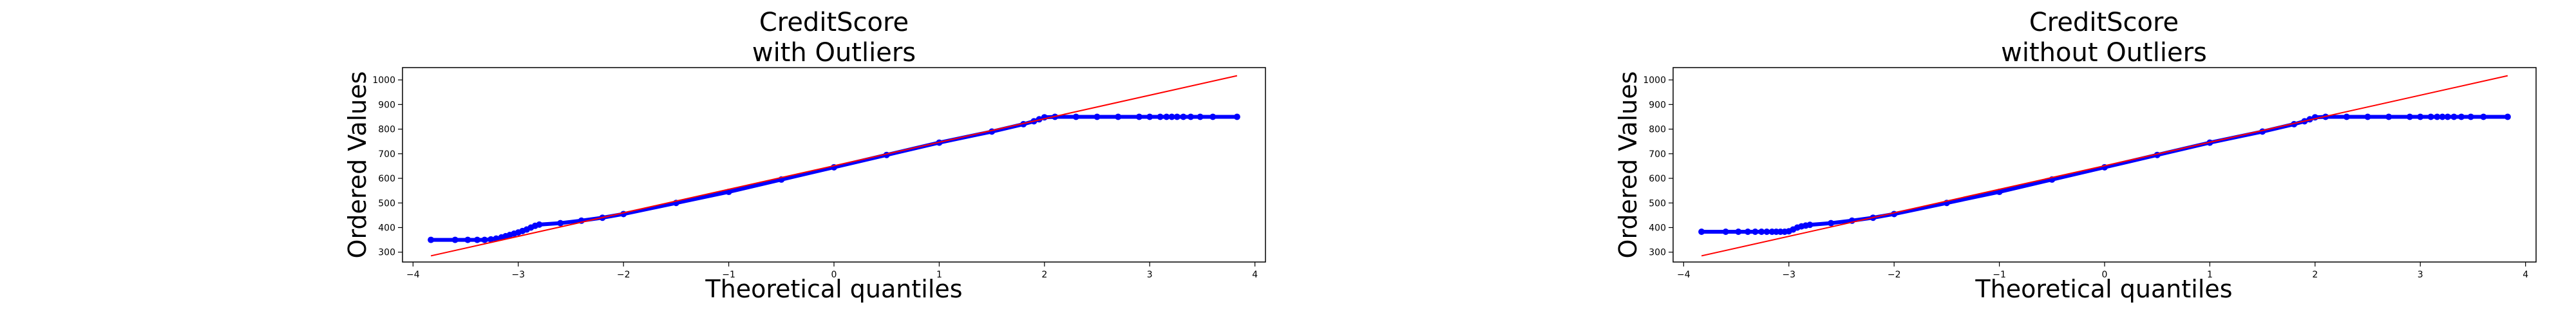 The width and height of the screenshot is (2576, 309). I want to click on chart-title-line-2: without Outliers, so click(2104, 53).